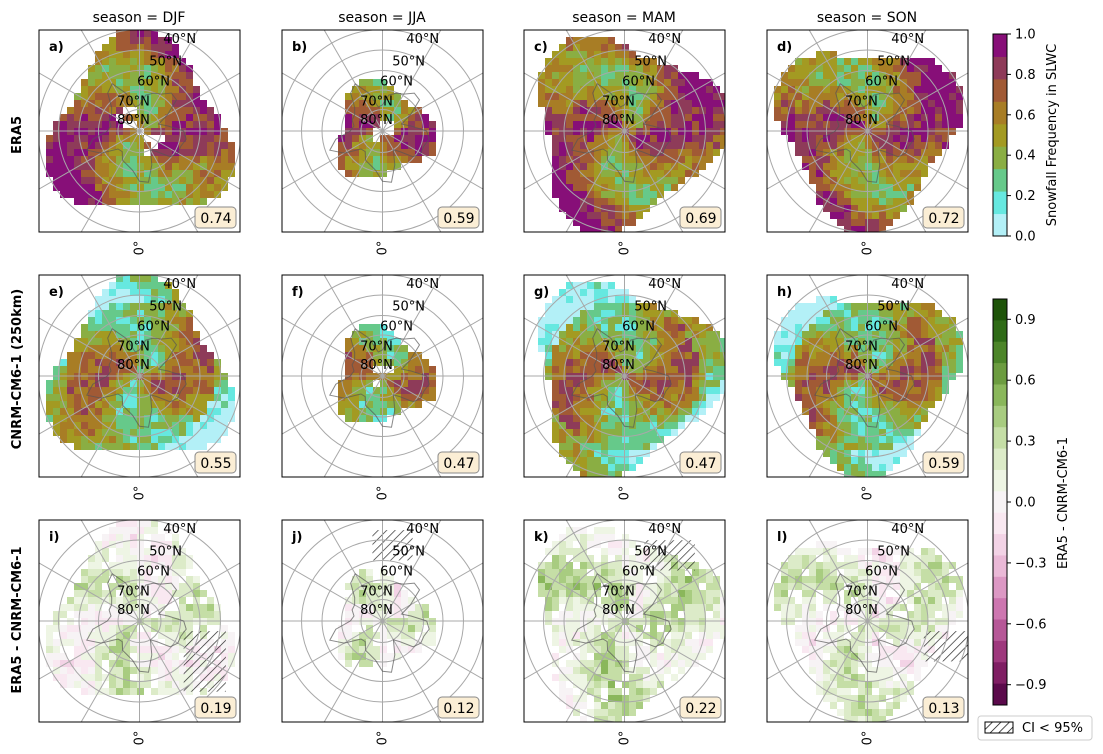  What do you see at coordinates (638, 326) in the screenshot?
I see `latitude-label: 60°N` at bounding box center [638, 326].